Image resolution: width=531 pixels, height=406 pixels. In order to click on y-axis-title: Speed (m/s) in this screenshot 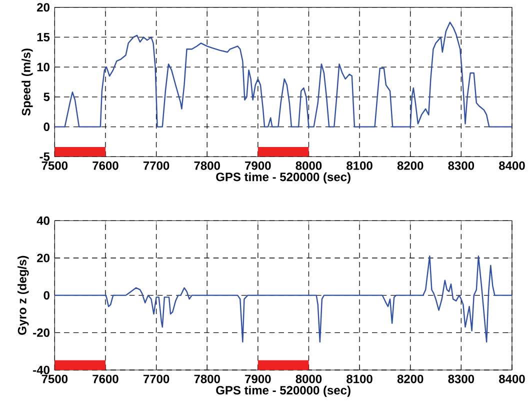, I will do `click(27, 82)`.